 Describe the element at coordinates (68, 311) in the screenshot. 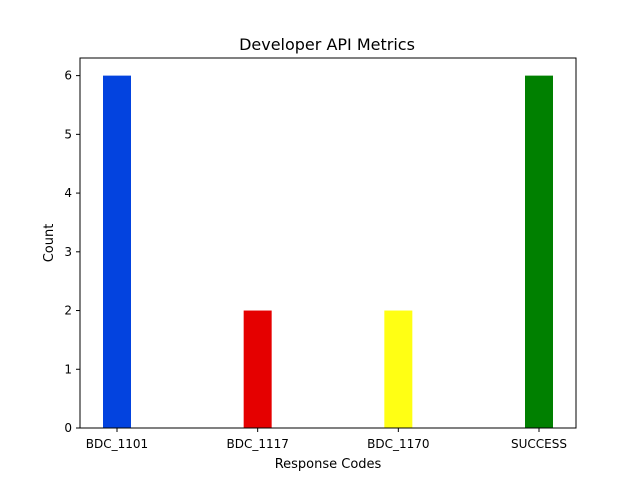

I see `y-tick-label: 2` at that location.